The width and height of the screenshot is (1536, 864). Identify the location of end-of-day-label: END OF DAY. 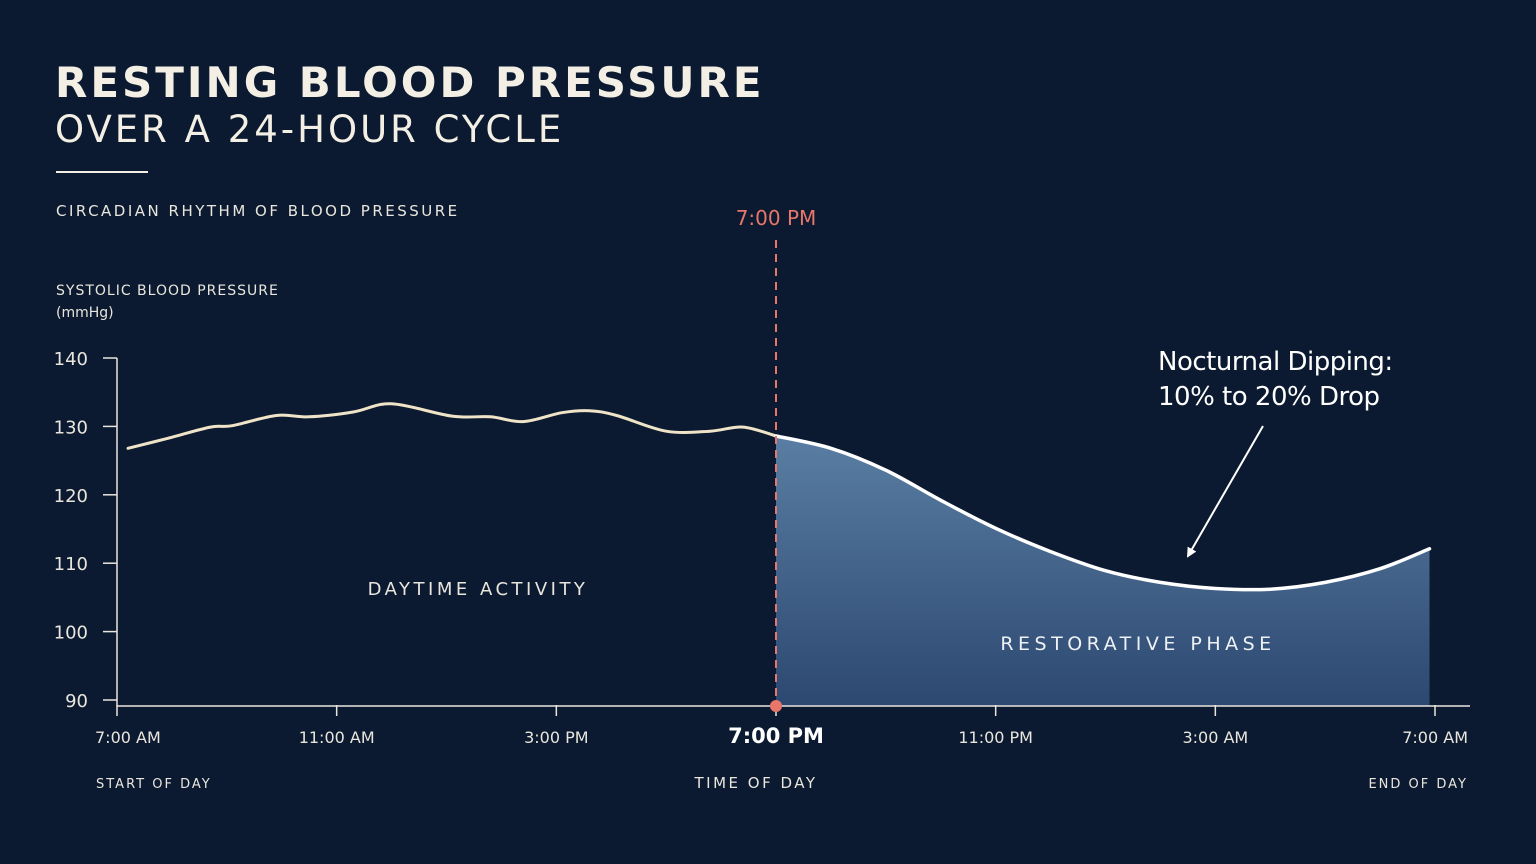
(1418, 784).